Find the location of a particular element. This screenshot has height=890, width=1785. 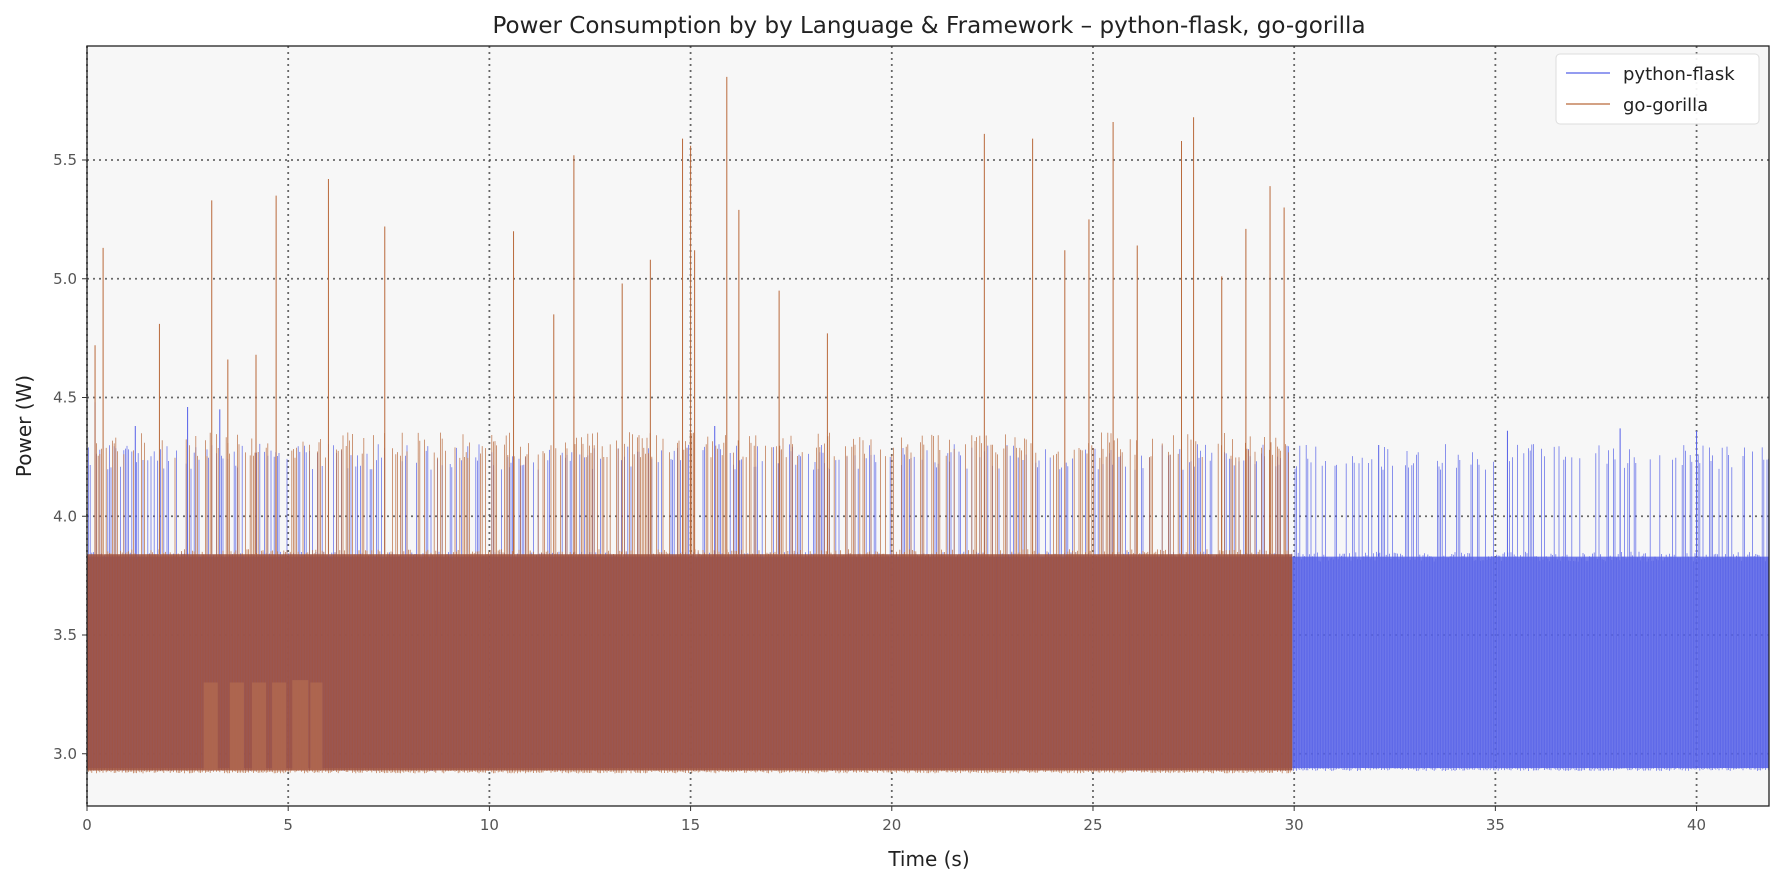

y-tick-label: 5.5 is located at coordinates (65, 160).